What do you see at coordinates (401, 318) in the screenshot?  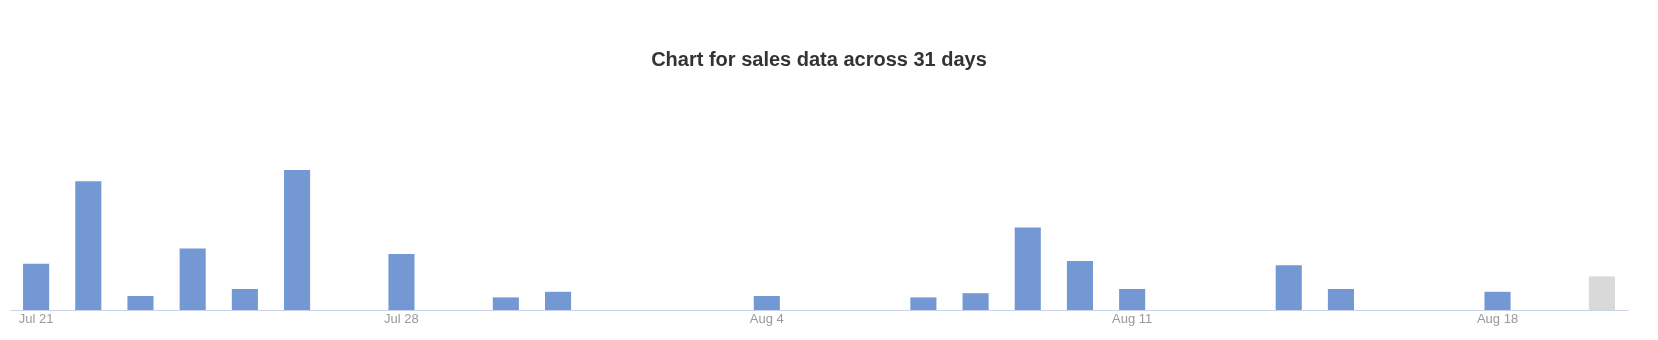 I see `x-tick-label: Jul 28` at bounding box center [401, 318].